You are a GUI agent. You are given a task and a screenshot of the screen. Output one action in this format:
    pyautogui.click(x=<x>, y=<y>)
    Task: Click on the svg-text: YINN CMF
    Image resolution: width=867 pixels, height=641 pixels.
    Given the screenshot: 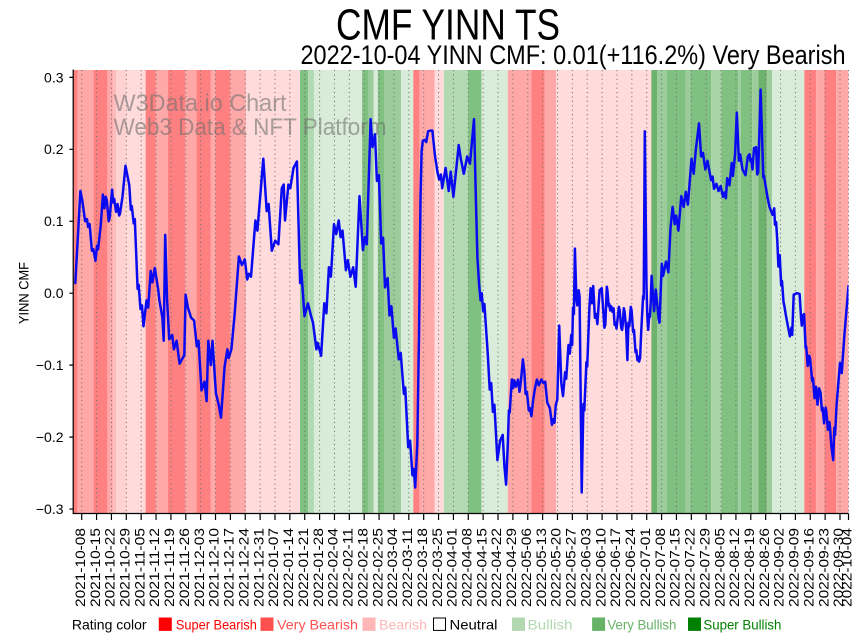 What is the action you would take?
    pyautogui.click(x=24, y=293)
    